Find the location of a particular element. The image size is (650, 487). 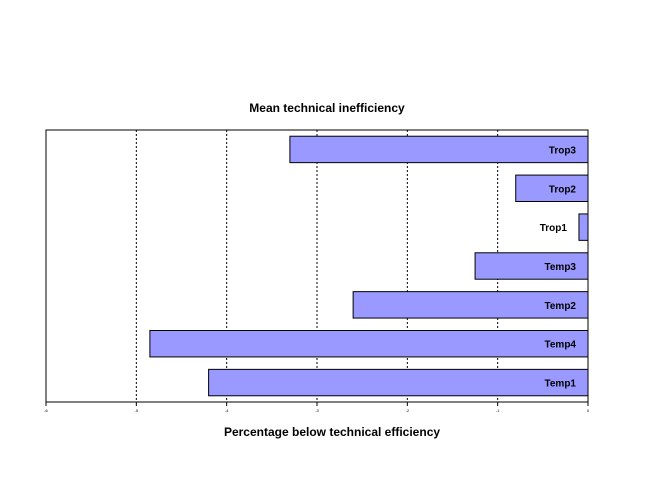

bar-label-trop2: Trop2 is located at coordinates (563, 189).